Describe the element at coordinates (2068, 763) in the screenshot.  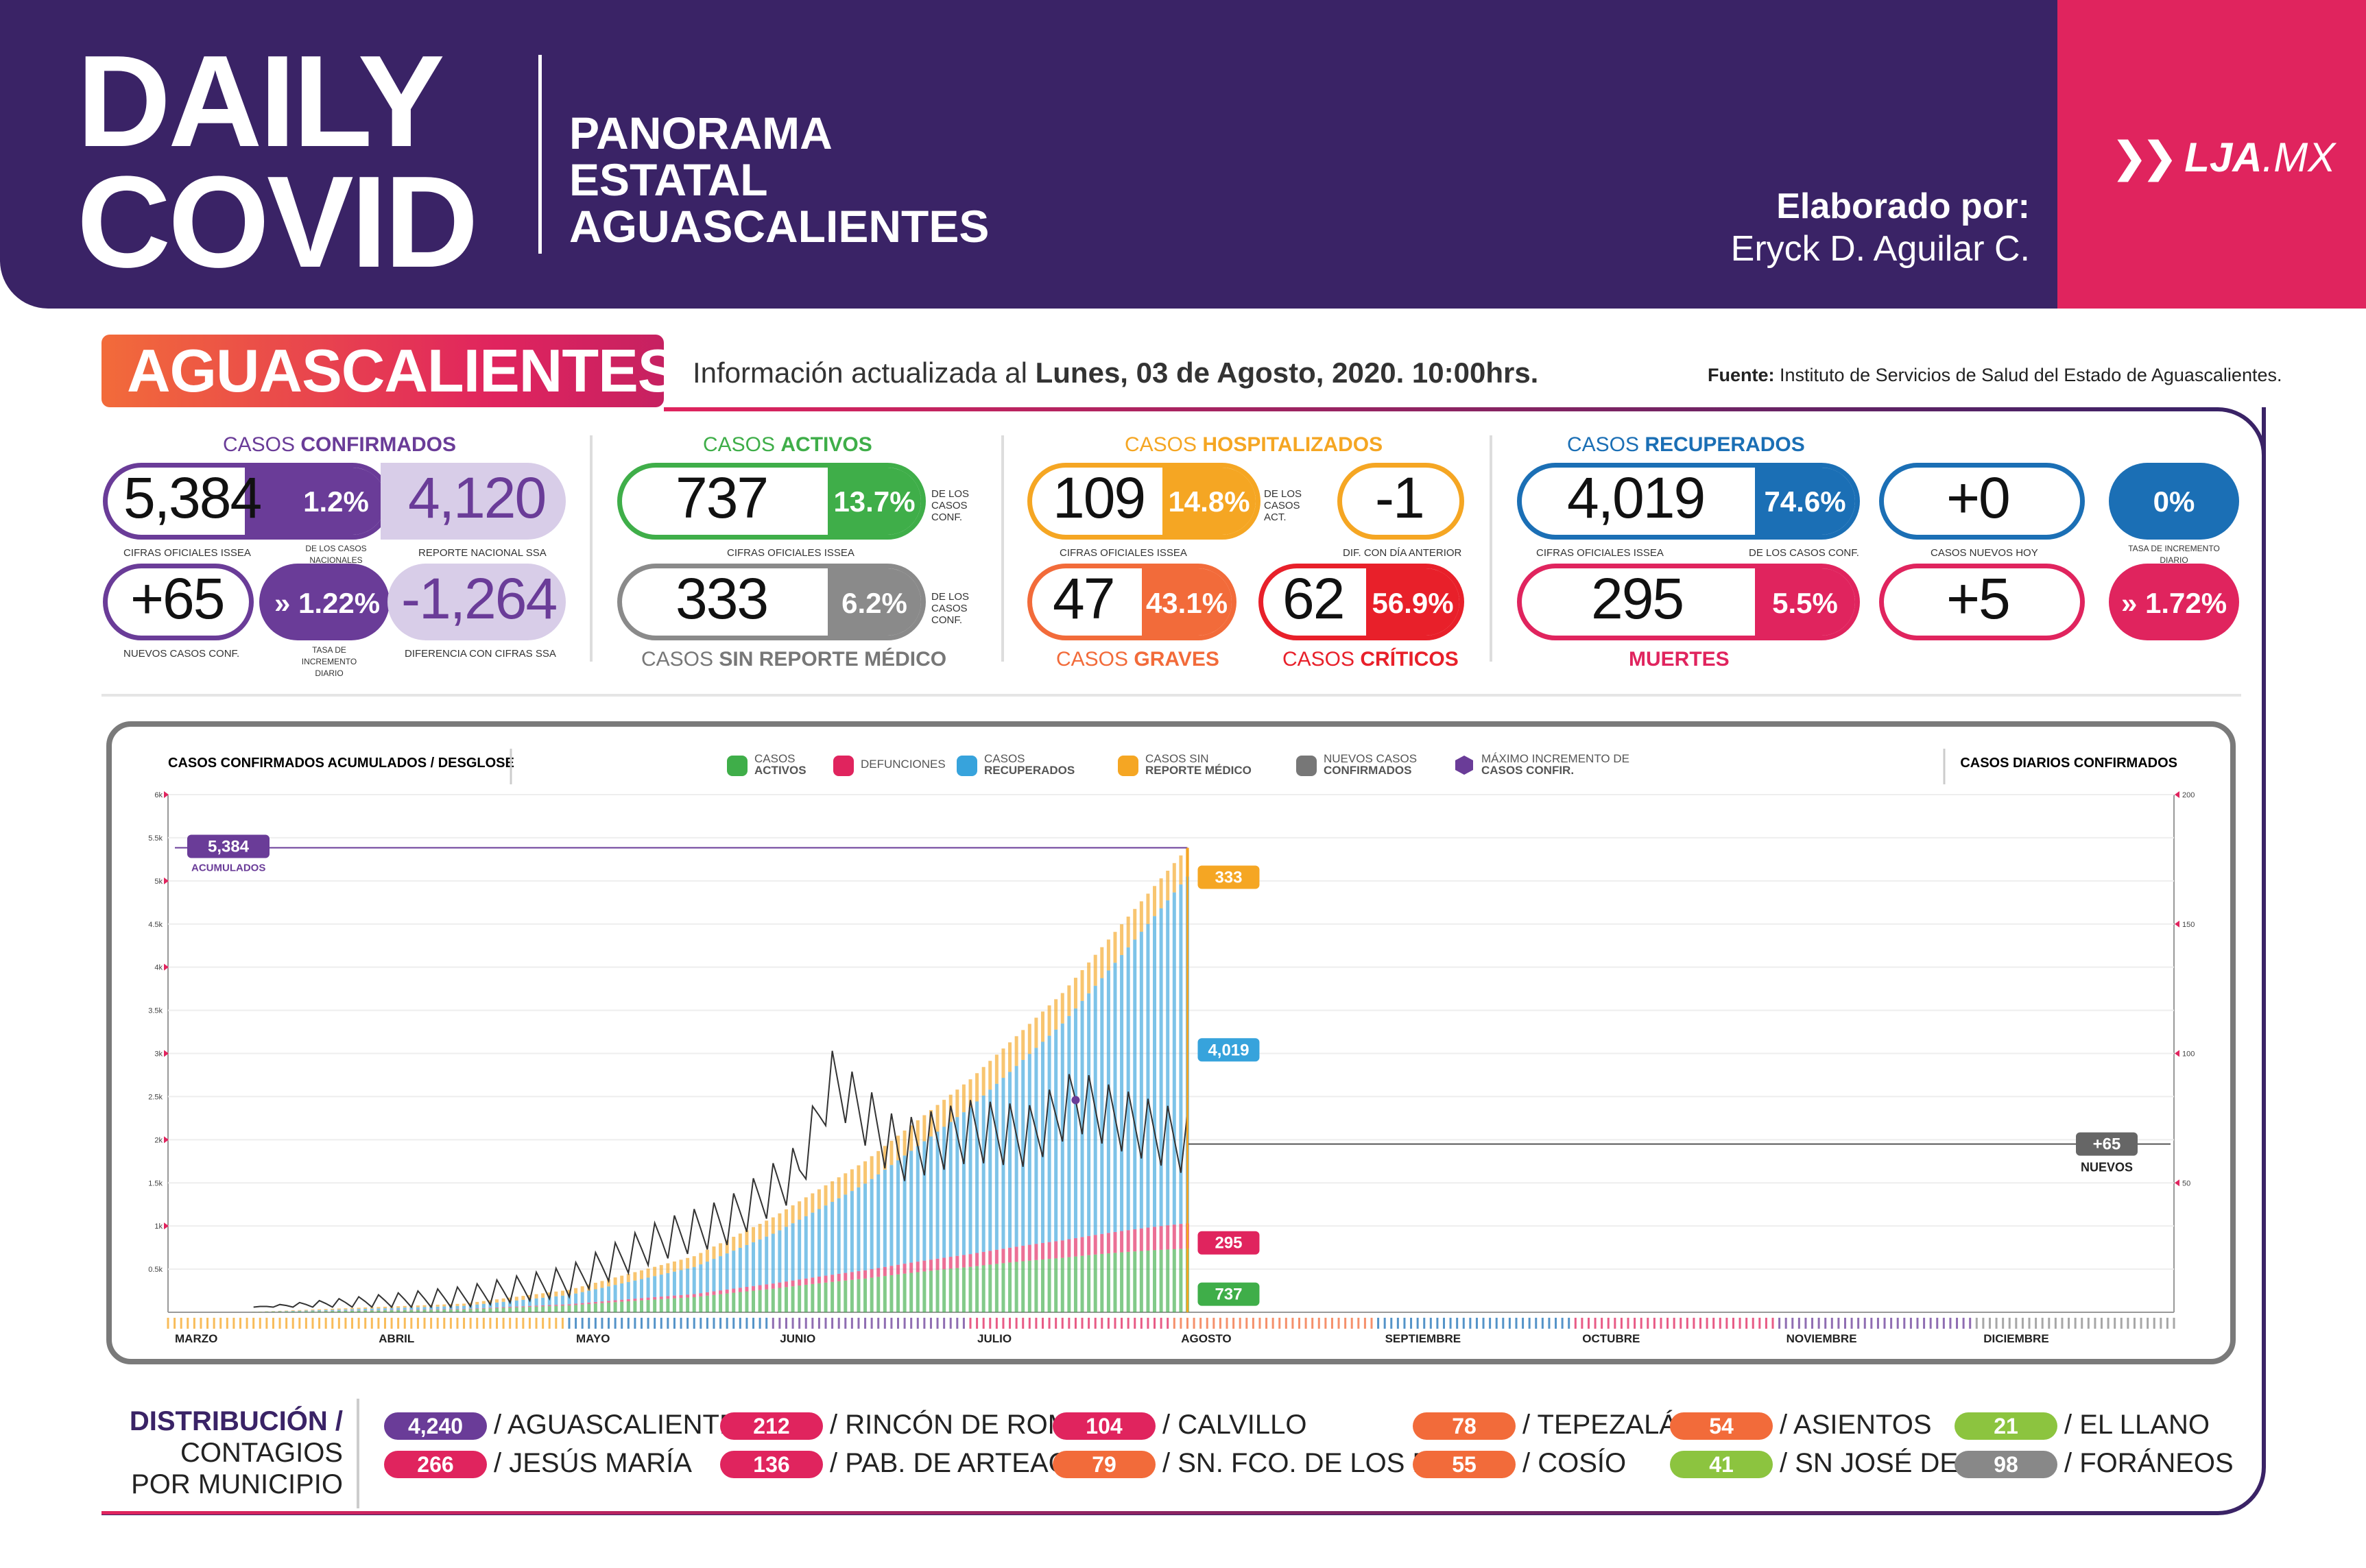
I see `chart-title-right: CASOS DIARIOS CONFIRMADOS` at that location.